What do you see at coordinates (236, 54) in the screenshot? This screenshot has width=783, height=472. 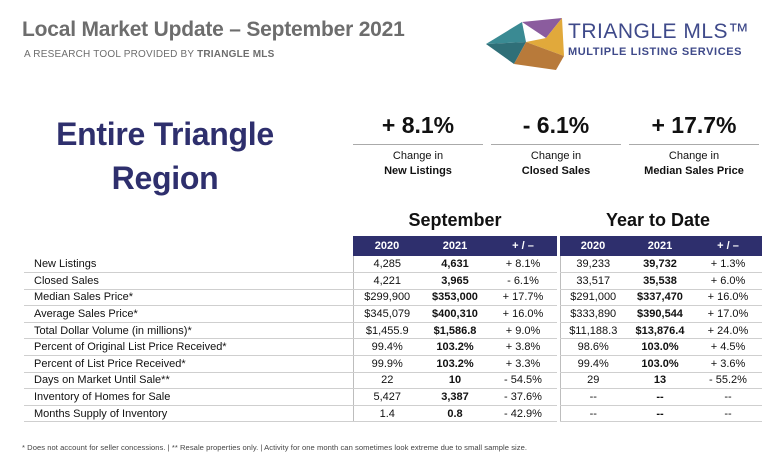 I see `subtitle-brand: TRIANGLE MLS` at bounding box center [236, 54].